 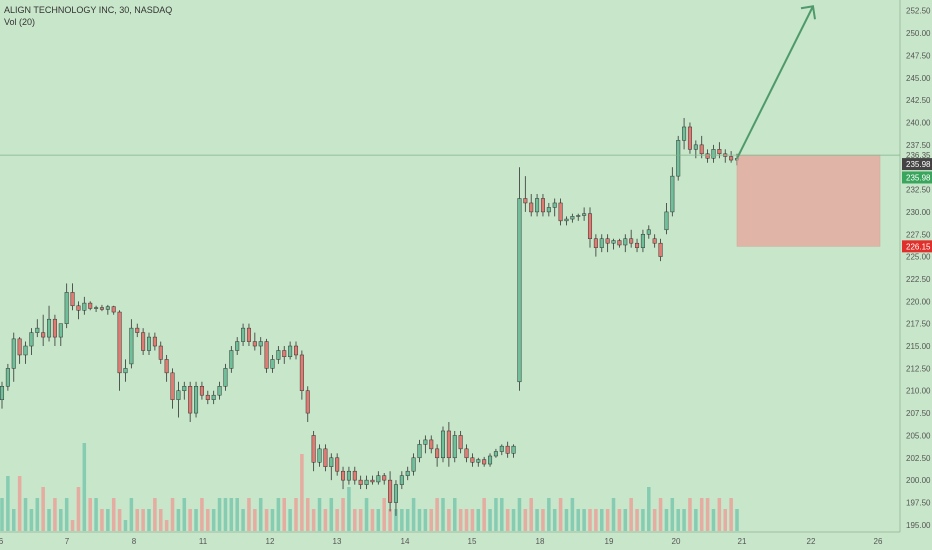 I want to click on y-tick-label: 210.00, so click(x=918, y=391).